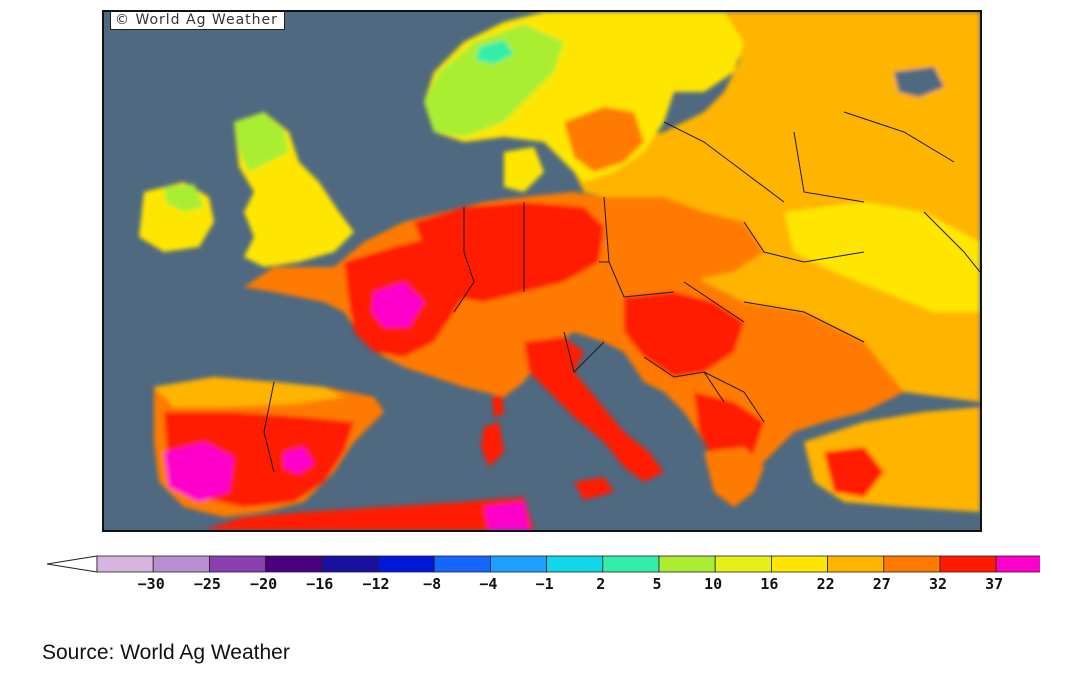 The width and height of the screenshot is (1088, 686). Describe the element at coordinates (854, 472) in the screenshot. I see `turkey-red` at that location.